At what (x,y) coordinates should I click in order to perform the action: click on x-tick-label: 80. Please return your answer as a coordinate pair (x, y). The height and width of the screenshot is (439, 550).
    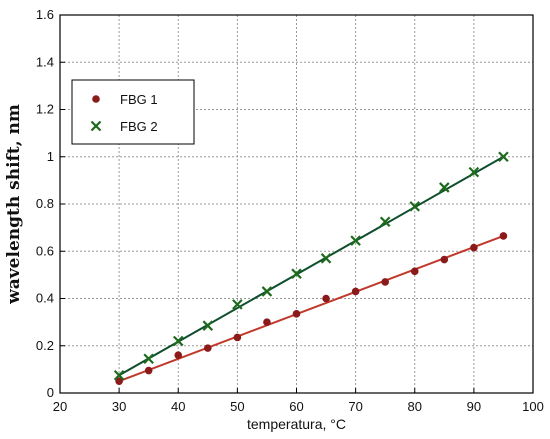
    Looking at the image, I should click on (415, 406).